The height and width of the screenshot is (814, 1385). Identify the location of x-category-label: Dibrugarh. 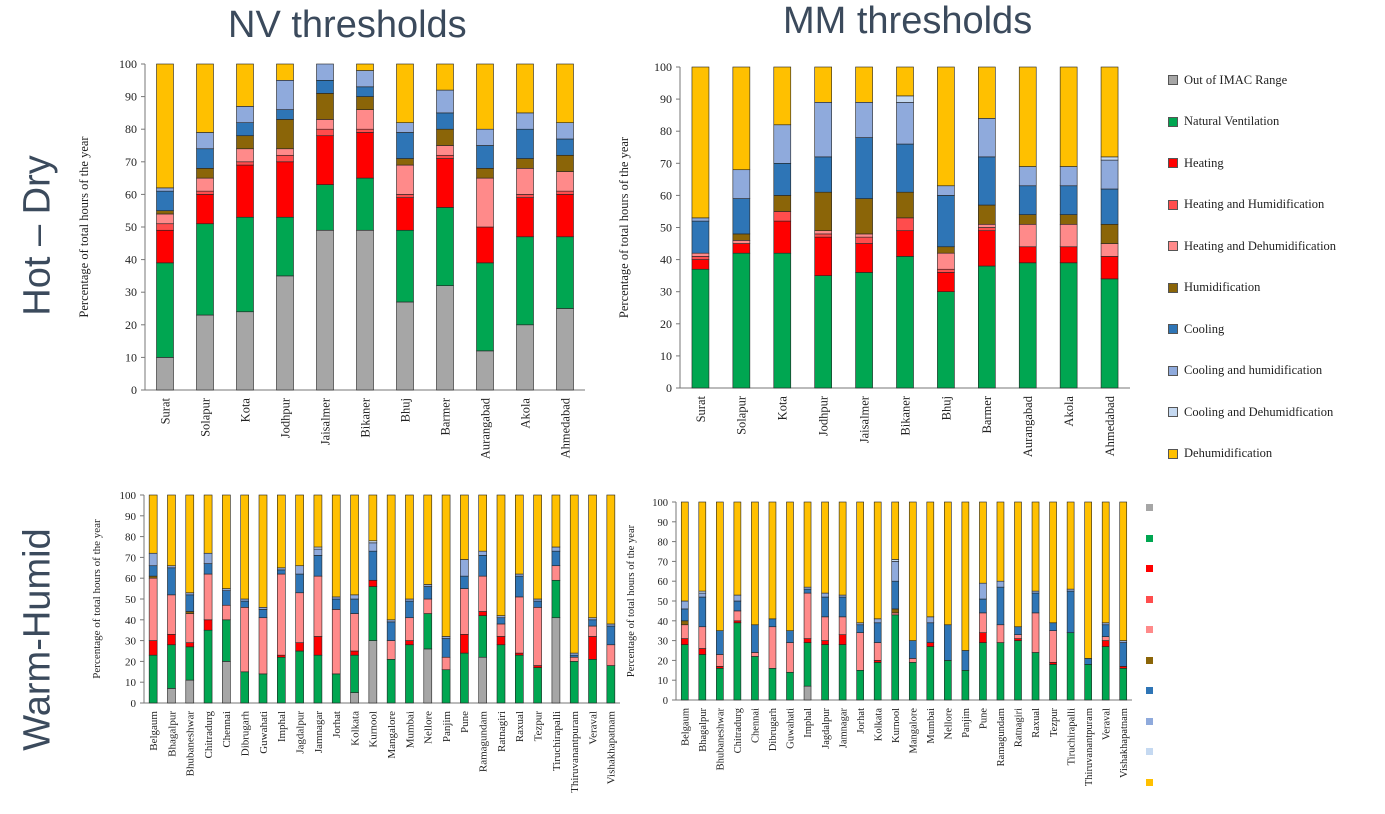
(246, 734).